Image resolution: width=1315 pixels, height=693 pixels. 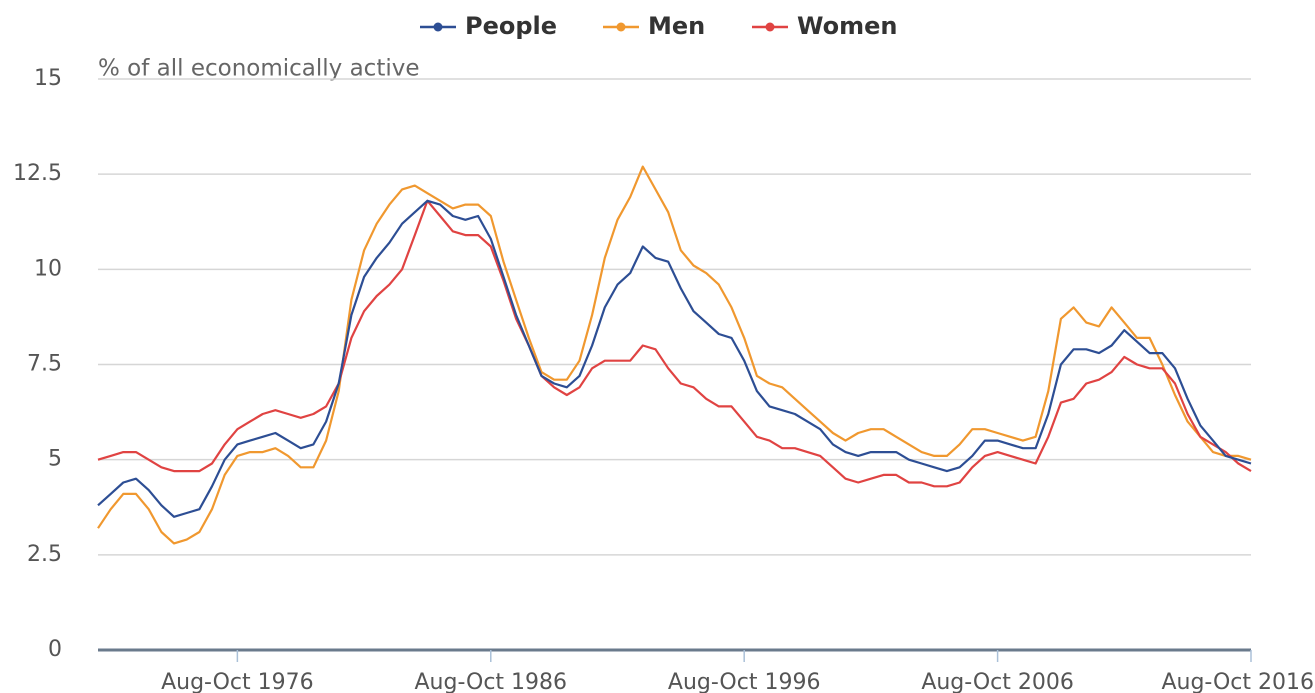 What do you see at coordinates (237, 681) in the screenshot?
I see `x-tick-label: Aug-Oct 1976` at bounding box center [237, 681].